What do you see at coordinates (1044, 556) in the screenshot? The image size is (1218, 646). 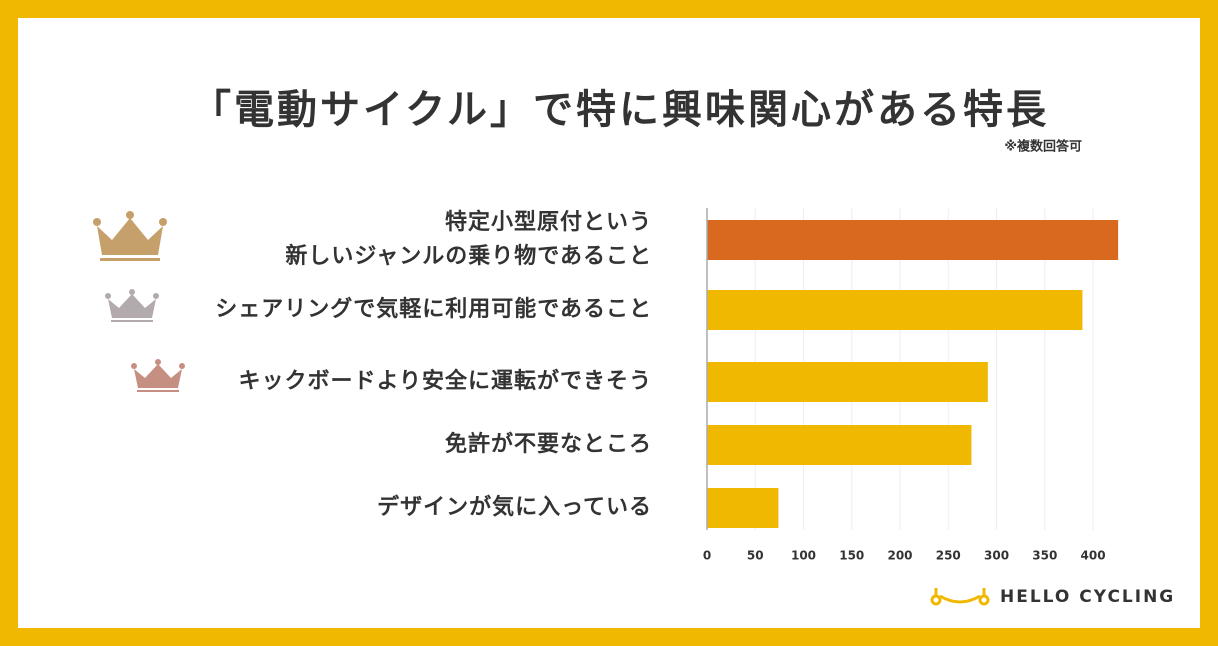 I see `x-tick-label: 350` at bounding box center [1044, 556].